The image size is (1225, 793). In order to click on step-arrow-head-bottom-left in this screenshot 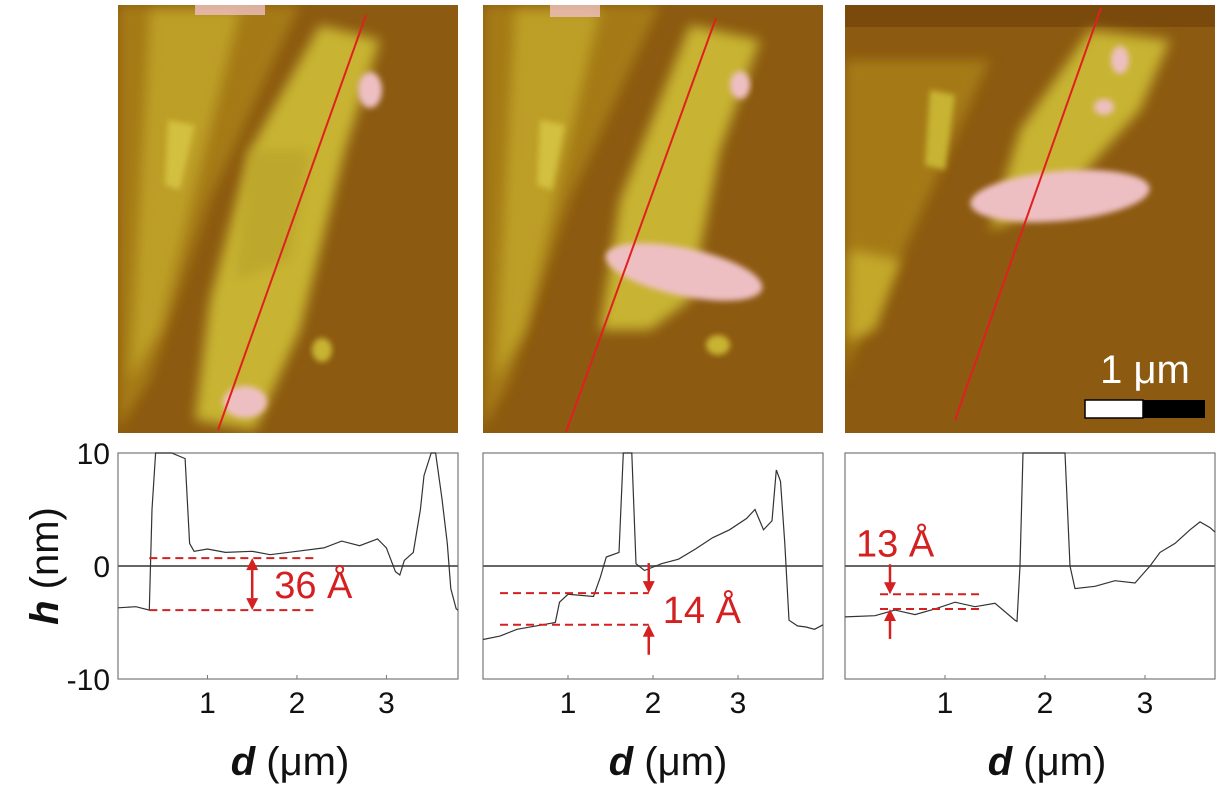, I will do `click(252, 604)`.